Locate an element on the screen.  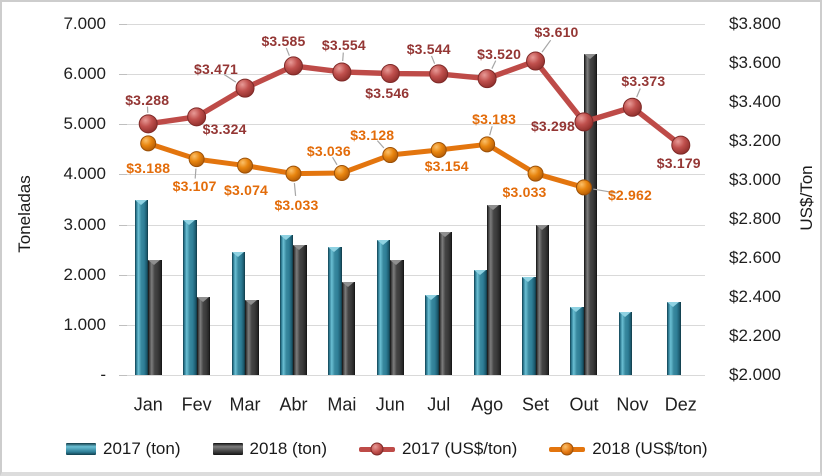
legend-item-2017-ton: 2017 (ton) is located at coordinates (123, 449).